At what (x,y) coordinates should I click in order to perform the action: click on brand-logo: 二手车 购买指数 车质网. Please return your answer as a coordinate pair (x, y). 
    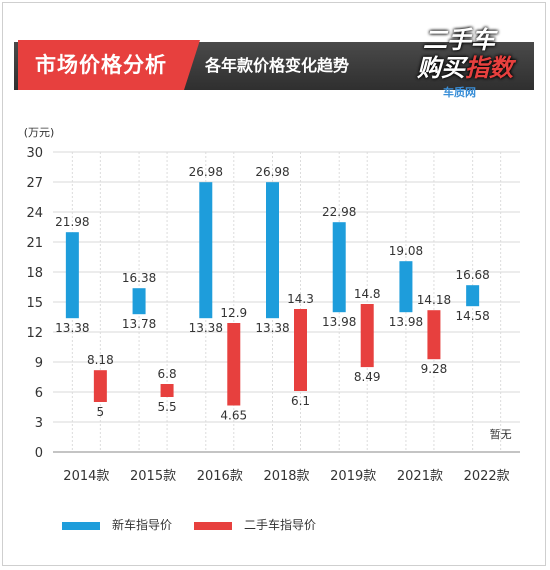
    Looking at the image, I should click on (472, 57).